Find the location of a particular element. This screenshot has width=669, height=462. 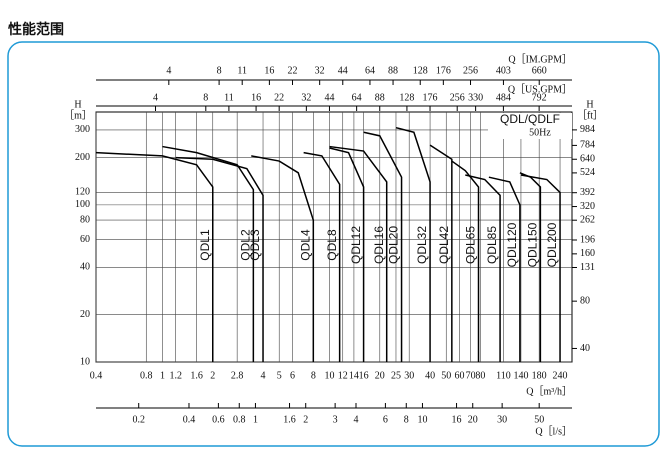

x-tick-label: 16 is located at coordinates (364, 375).